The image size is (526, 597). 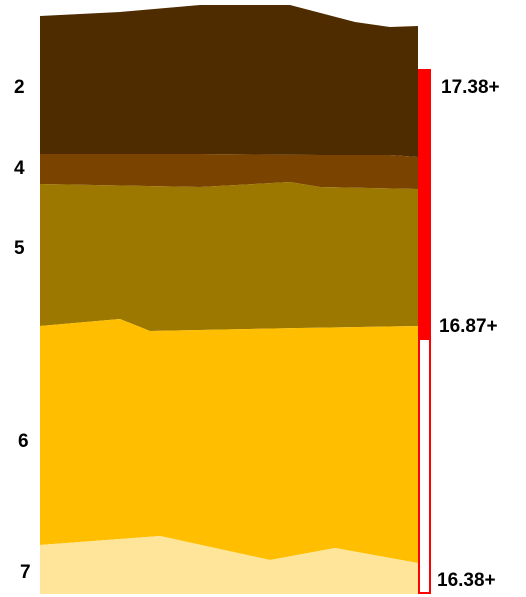 What do you see at coordinates (424, 466) in the screenshot?
I see `scale-bar-empty` at bounding box center [424, 466].